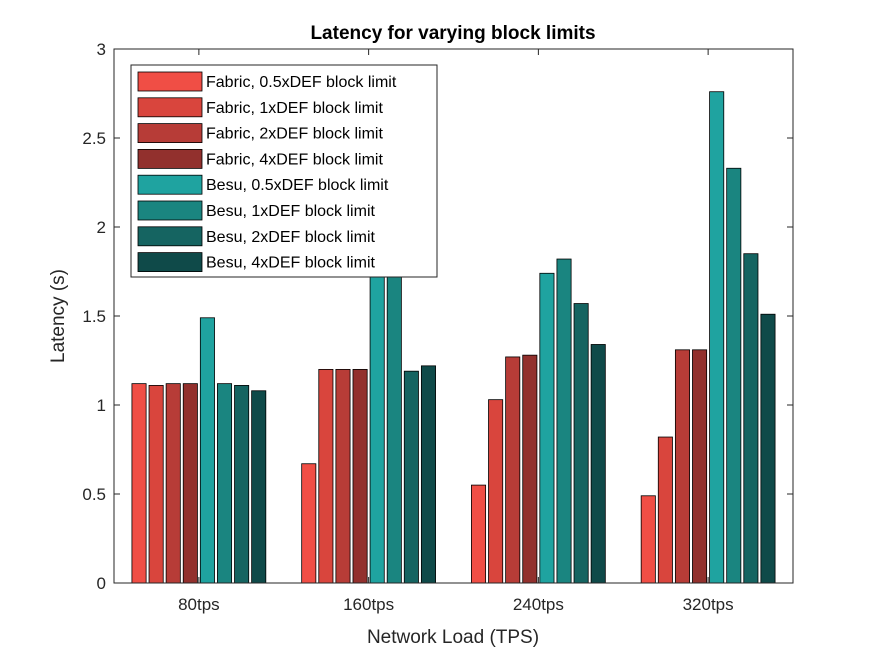 Image resolution: width=875 pixels, height=656 pixels. Describe the element at coordinates (538, 604) in the screenshot. I see `x-tick-label: 240tps` at that location.